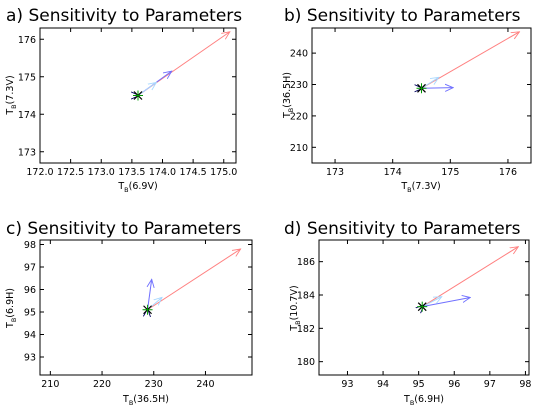 This screenshot has height=412, width=550. Describe the element at coordinates (299, 54) in the screenshot. I see `panel-b-y-tick-label: 240` at that location.